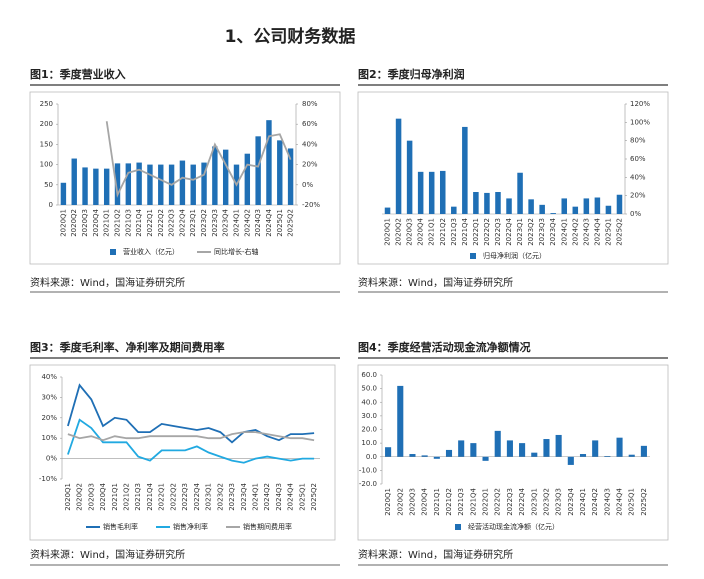 Image resolution: width=704 pixels, height=579 pixels. Describe the element at coordinates (632, 502) in the screenshot. I see `x-tick-label: 2025Q1` at that location.